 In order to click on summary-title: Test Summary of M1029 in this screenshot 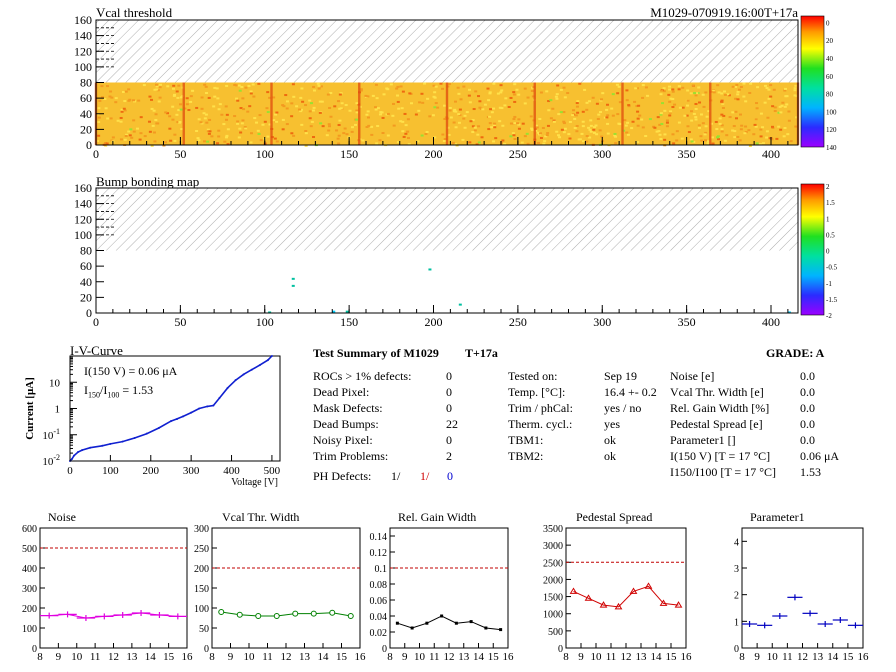, I will do `click(376, 353)`.